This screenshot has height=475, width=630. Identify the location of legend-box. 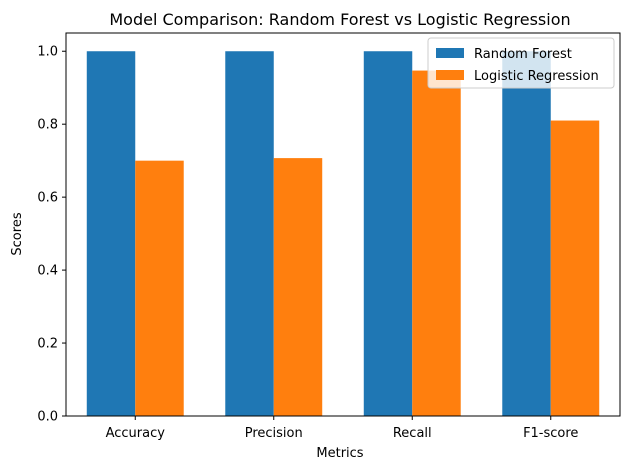
(521, 63).